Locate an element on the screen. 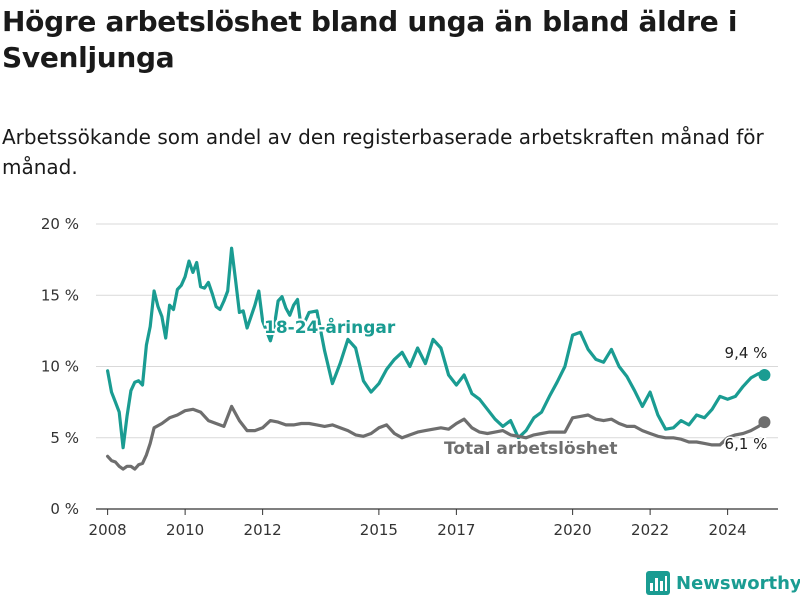 The width and height of the screenshot is (800, 600). y-tick-label: 0 % is located at coordinates (64, 509).